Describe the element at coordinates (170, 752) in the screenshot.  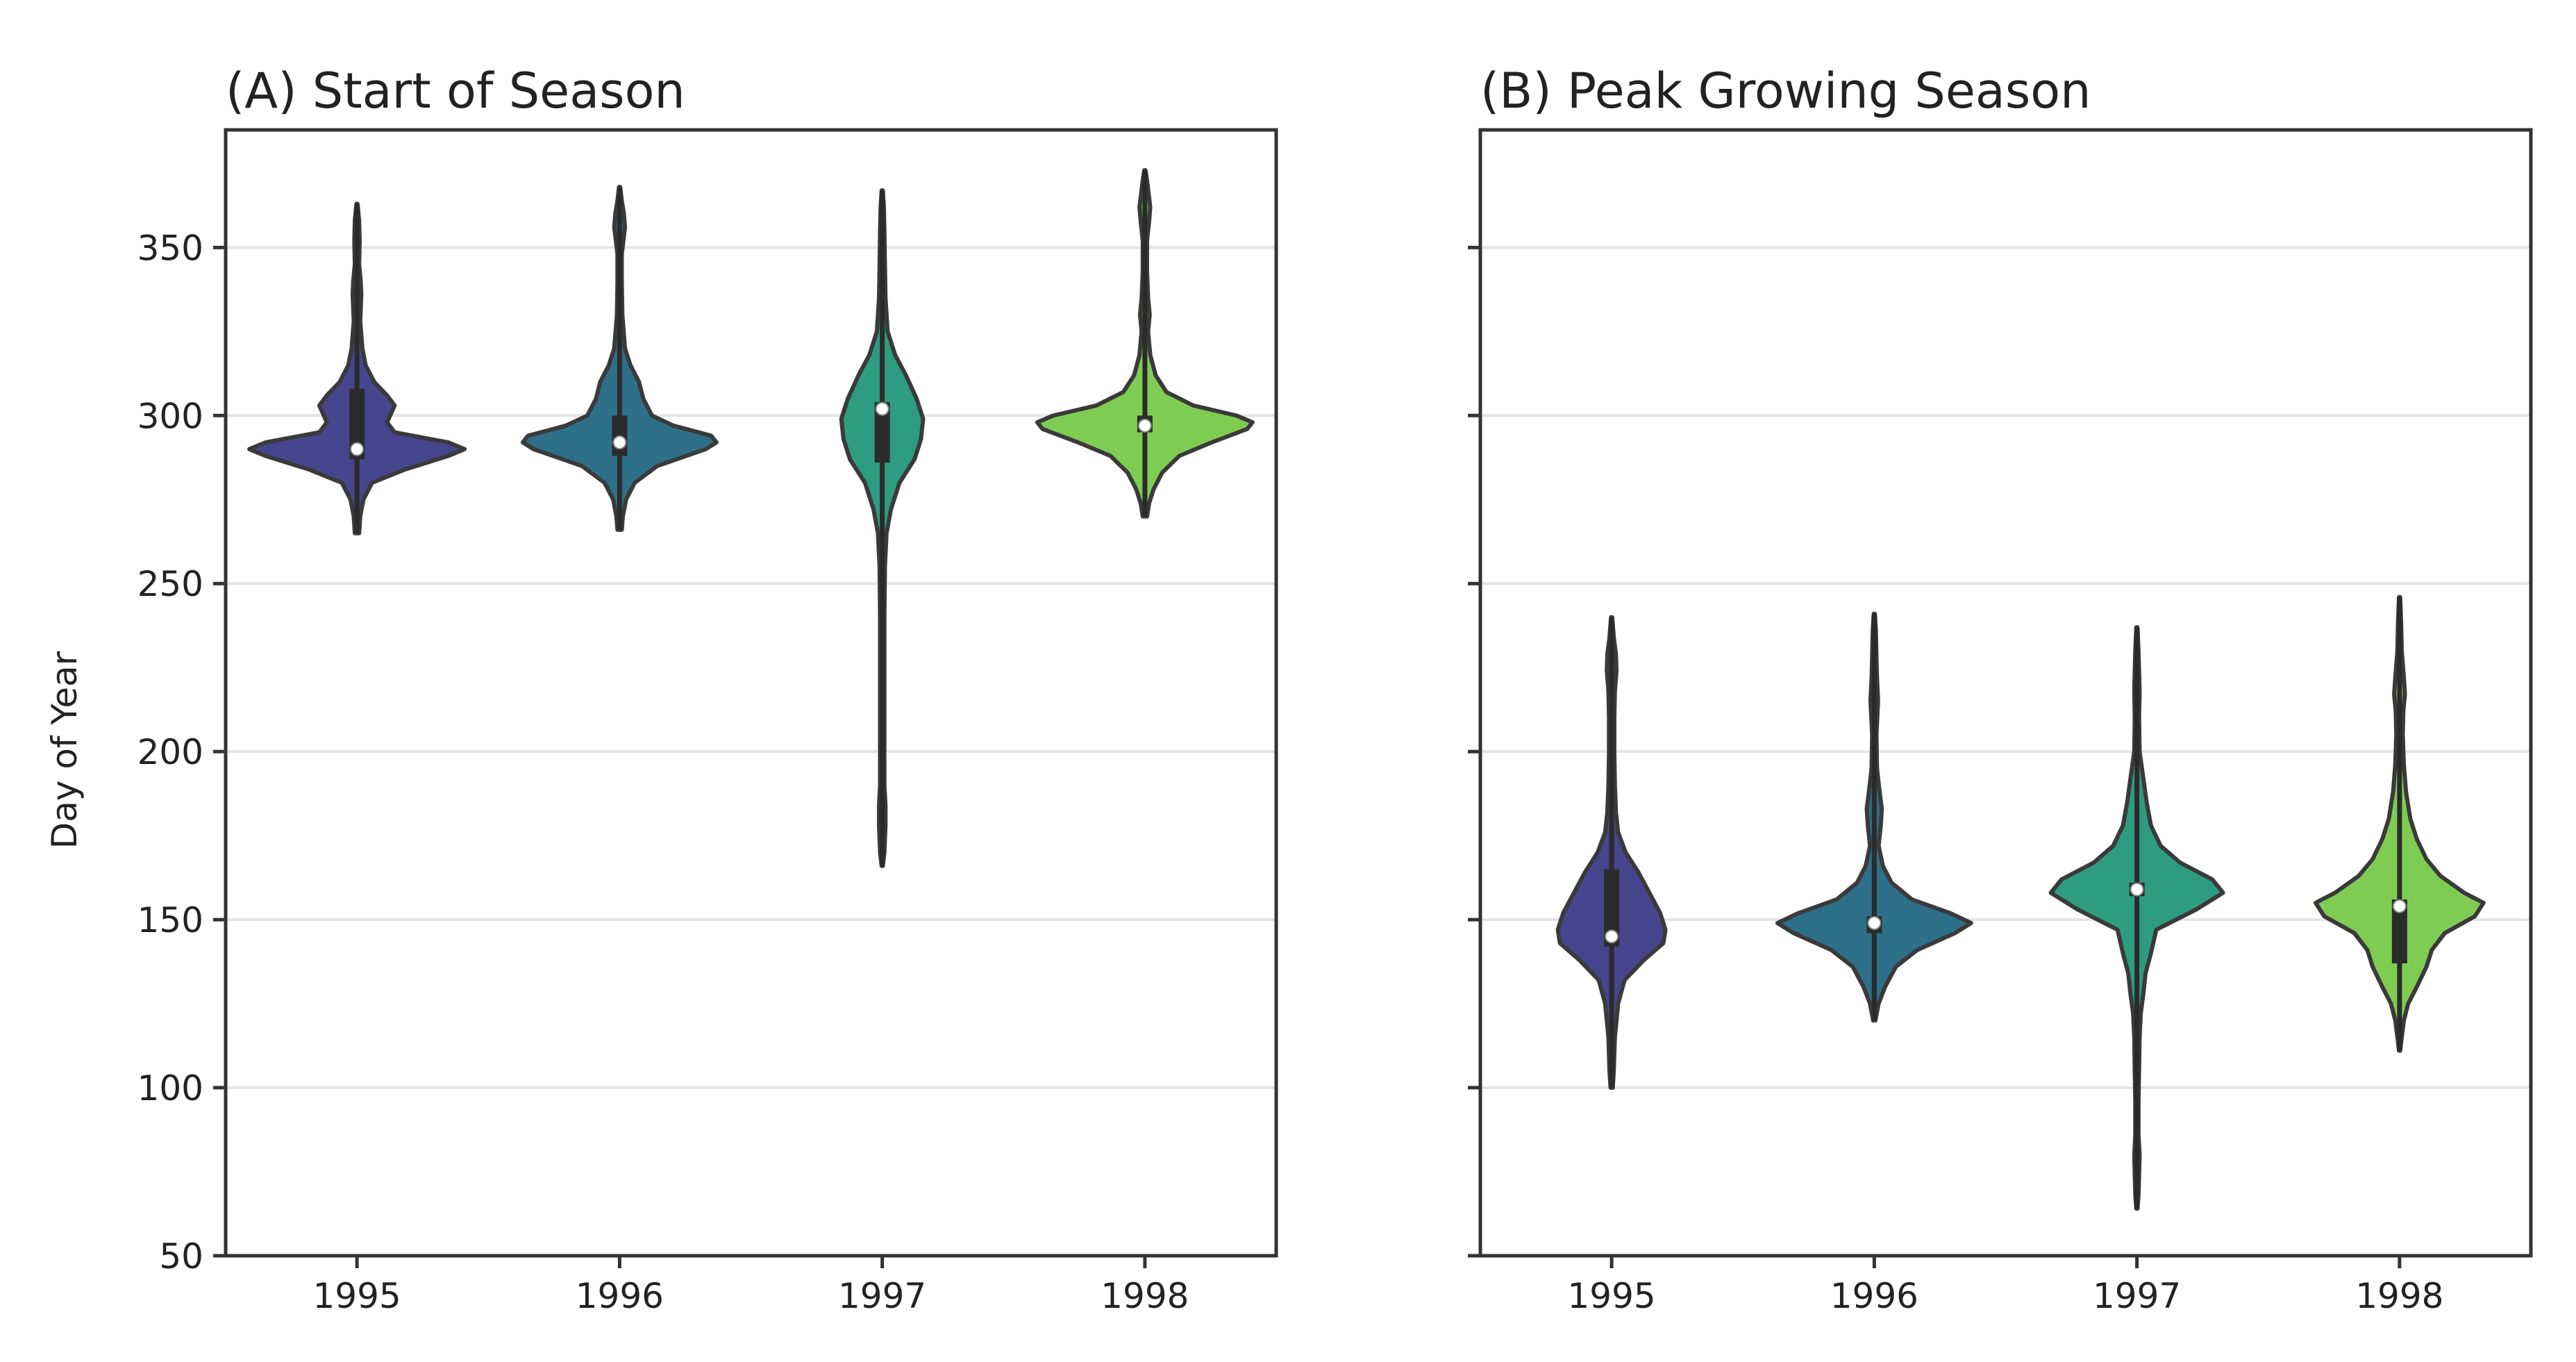
I see `y-tick-label: 200` at that location.